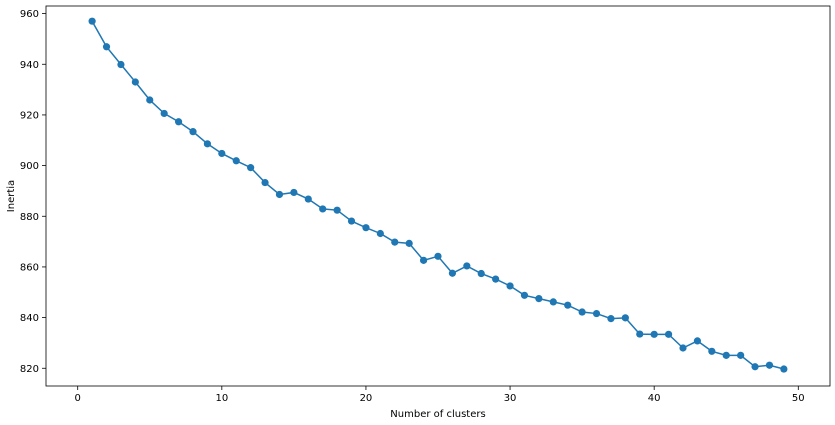 Image resolution: width=835 pixels, height=425 pixels. I want to click on x-axis: 0 10 20 30 40 50, so click(440, 395).